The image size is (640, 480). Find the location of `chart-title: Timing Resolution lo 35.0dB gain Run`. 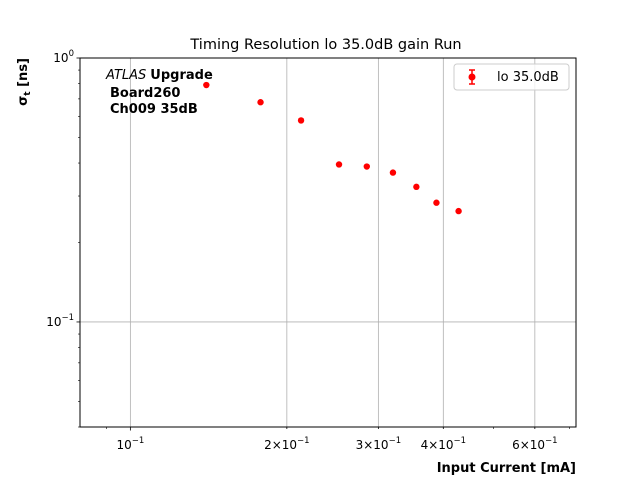

chart-title: Timing Resolution lo 35.0dB gain Run is located at coordinates (325, 45).